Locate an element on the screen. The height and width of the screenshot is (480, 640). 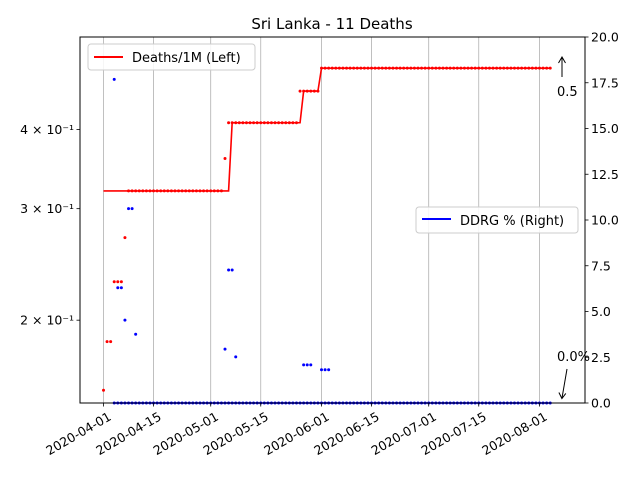
annotation-right-arrowhead is located at coordinates (562, 396).